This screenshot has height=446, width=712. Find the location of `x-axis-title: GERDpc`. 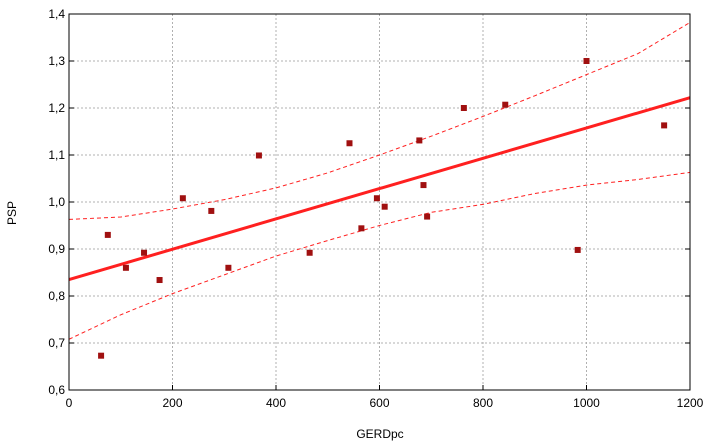

x-axis-title: GERDpc is located at coordinates (379, 434).